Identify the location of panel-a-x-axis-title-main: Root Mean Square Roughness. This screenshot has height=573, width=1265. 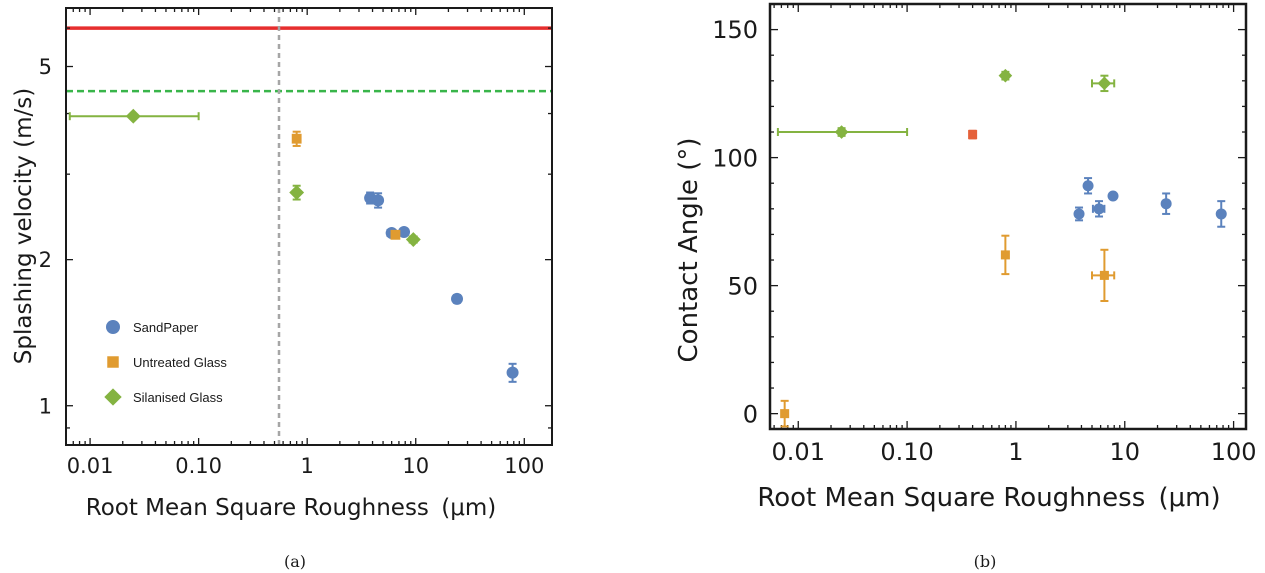
(257, 508).